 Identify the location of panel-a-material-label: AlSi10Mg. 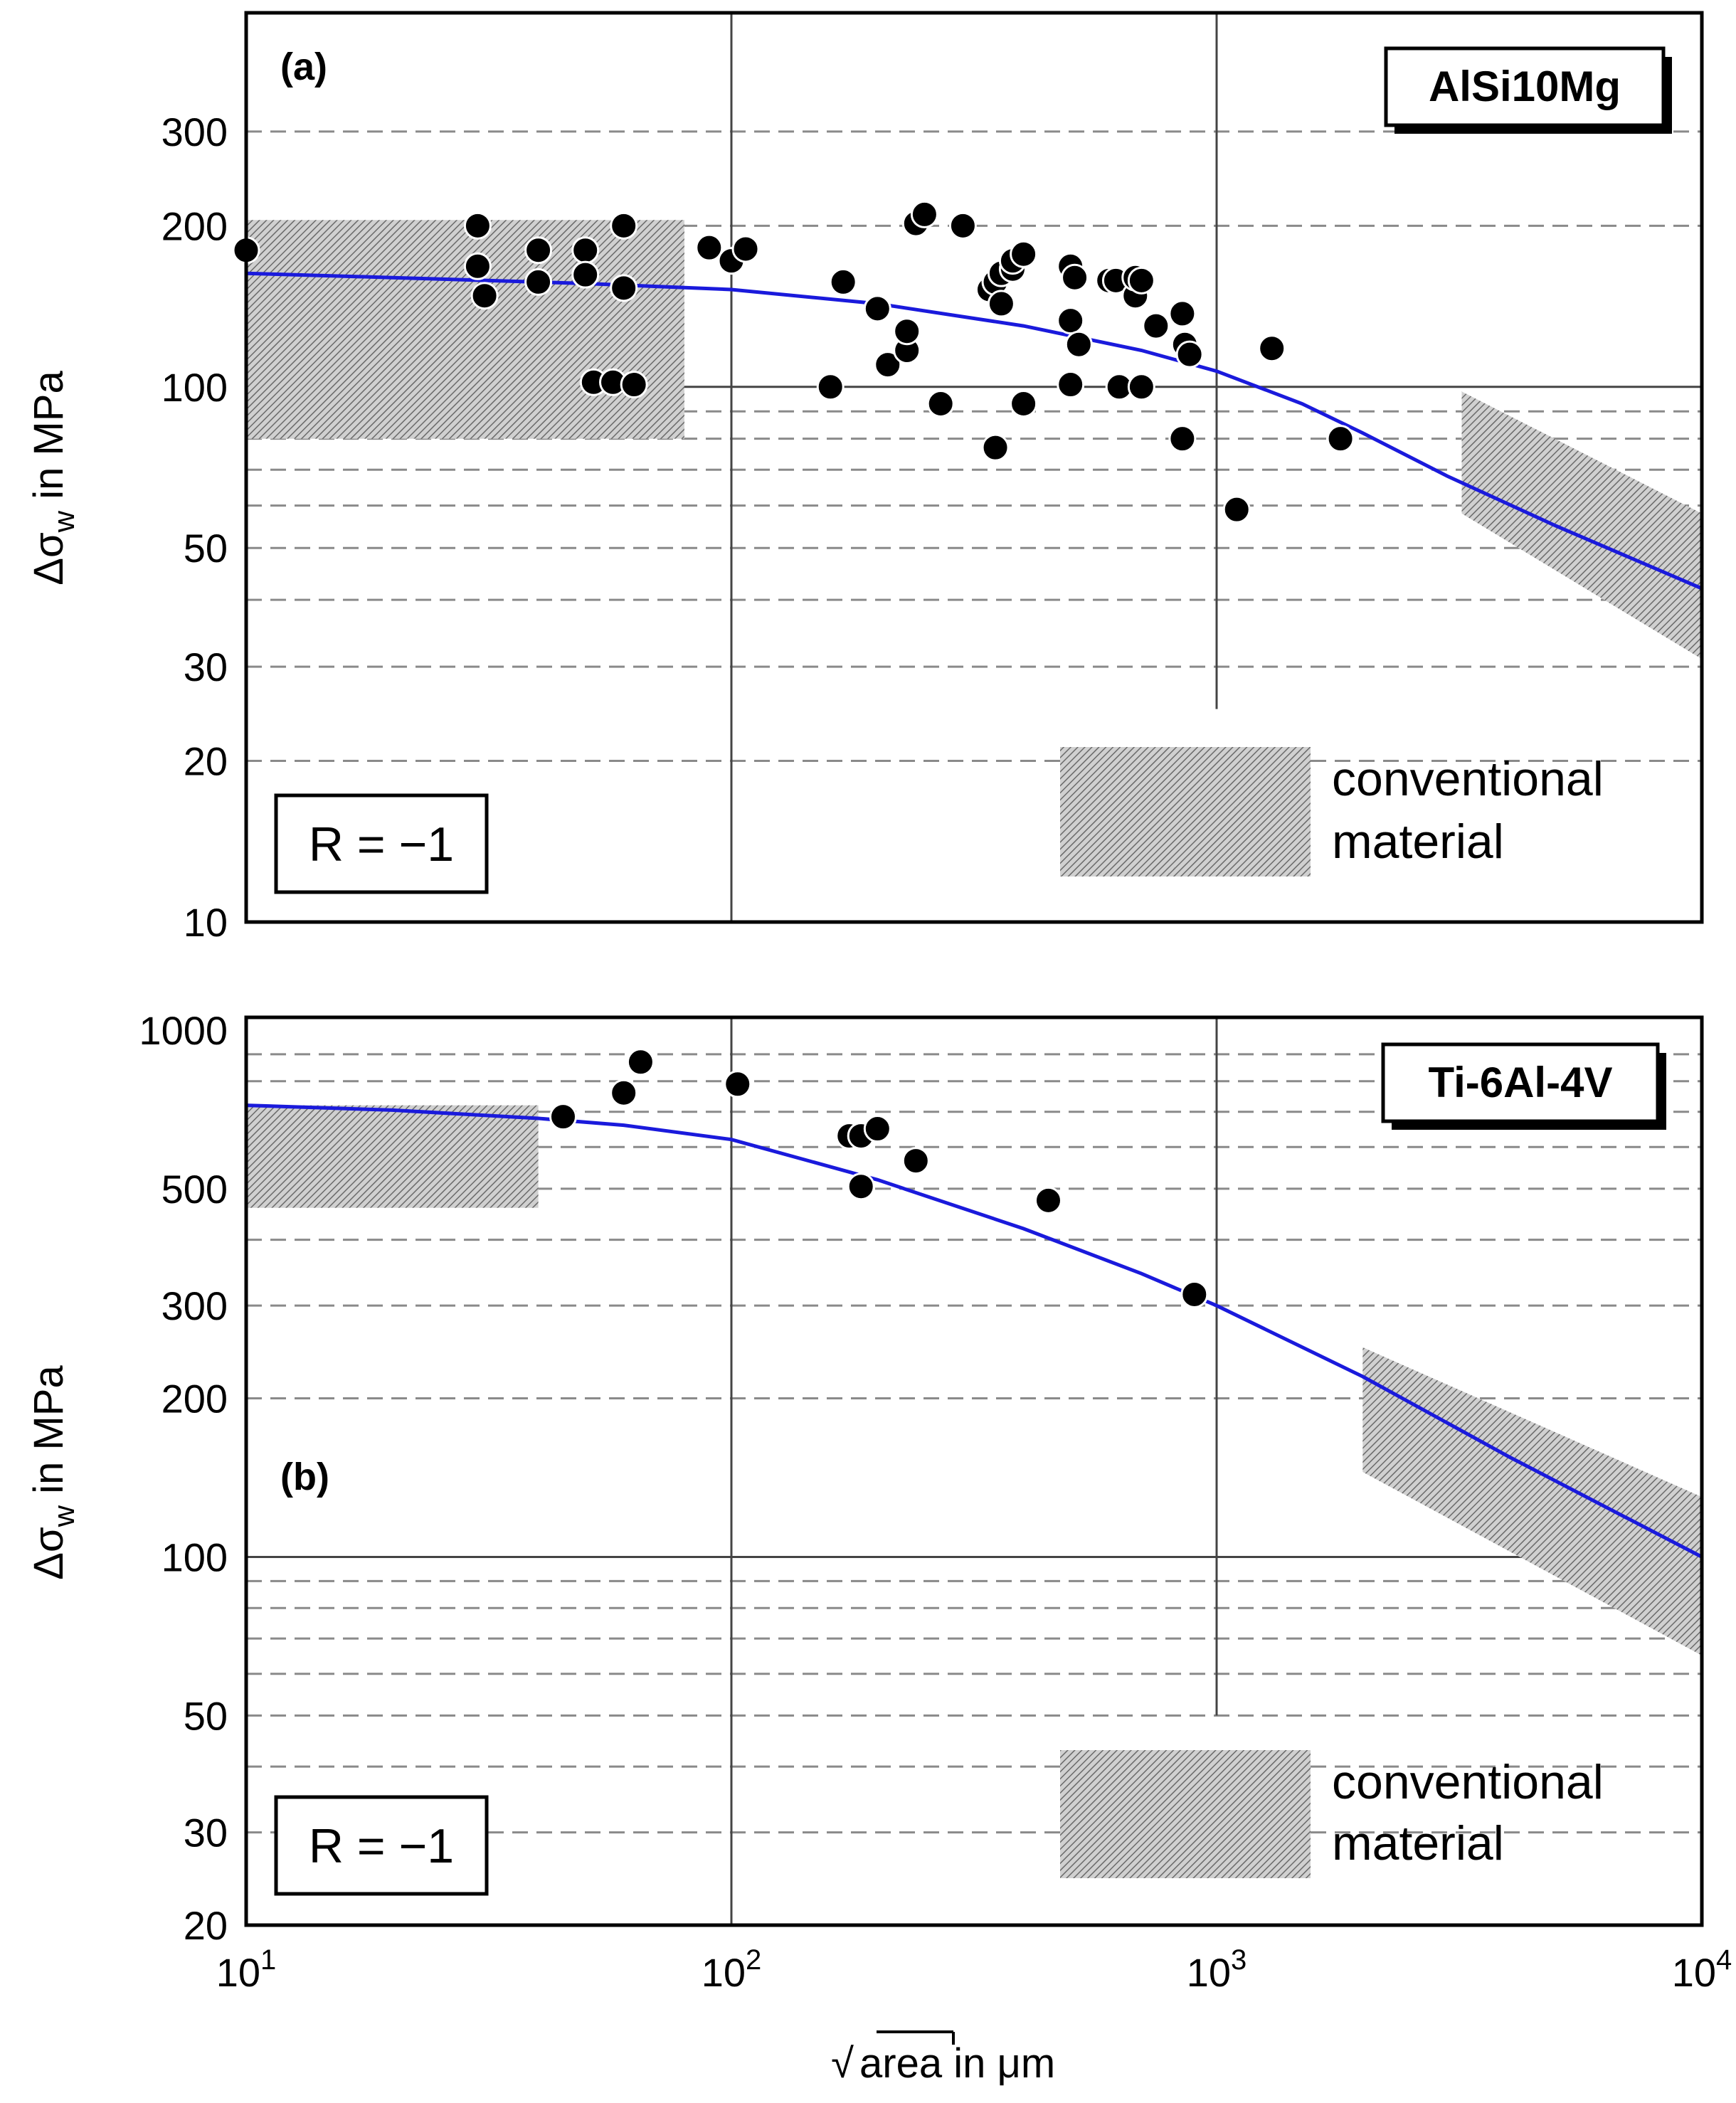
(1528, 90).